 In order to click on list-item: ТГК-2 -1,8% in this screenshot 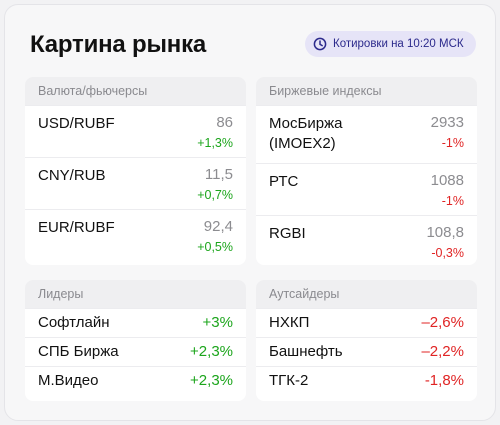, I will do `click(366, 380)`.